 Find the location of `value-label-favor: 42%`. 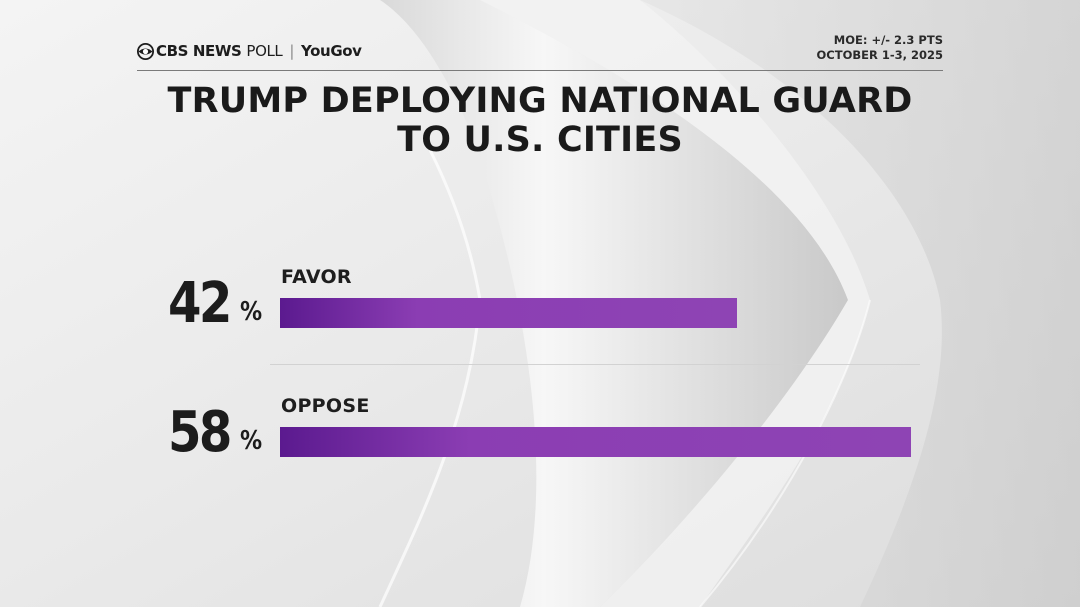

value-label-favor: 42% is located at coordinates (220, 303).